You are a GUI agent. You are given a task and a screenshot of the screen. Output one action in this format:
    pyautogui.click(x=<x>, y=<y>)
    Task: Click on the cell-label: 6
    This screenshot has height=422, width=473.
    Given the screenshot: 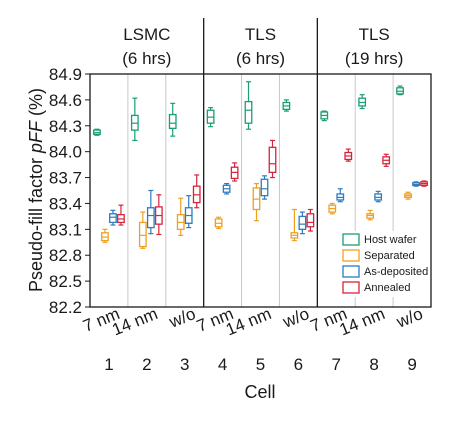 What is the action you would take?
    pyautogui.click(x=298, y=364)
    